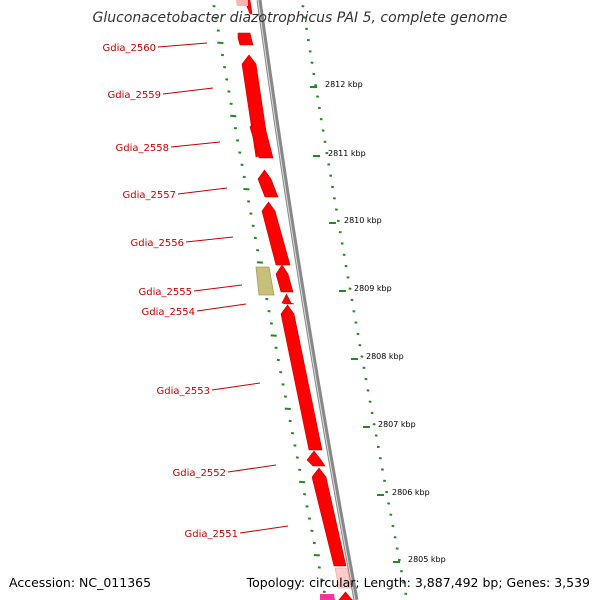  Describe the element at coordinates (183, 391) in the screenshot. I see `gene-label: Gdia_2553` at that location.